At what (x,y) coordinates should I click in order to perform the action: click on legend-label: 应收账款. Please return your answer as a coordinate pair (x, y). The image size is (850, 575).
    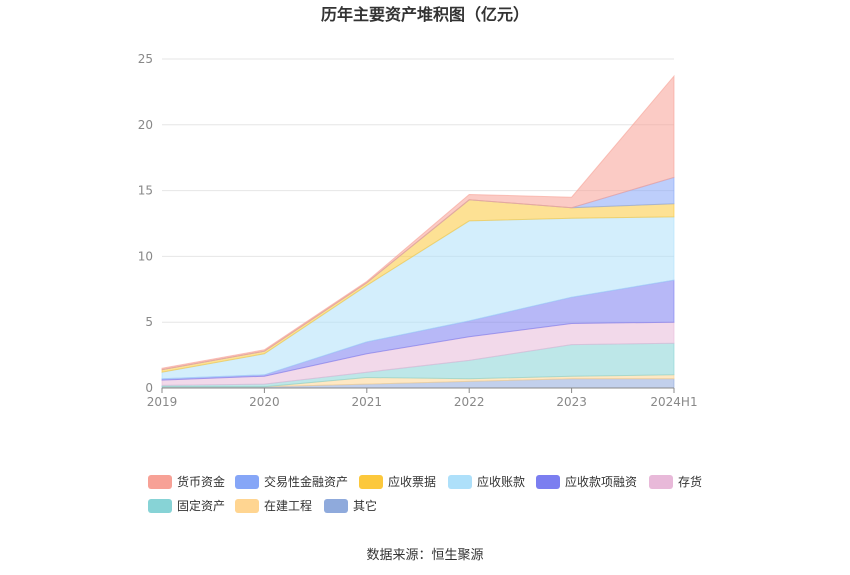
    Looking at the image, I should click on (501, 481).